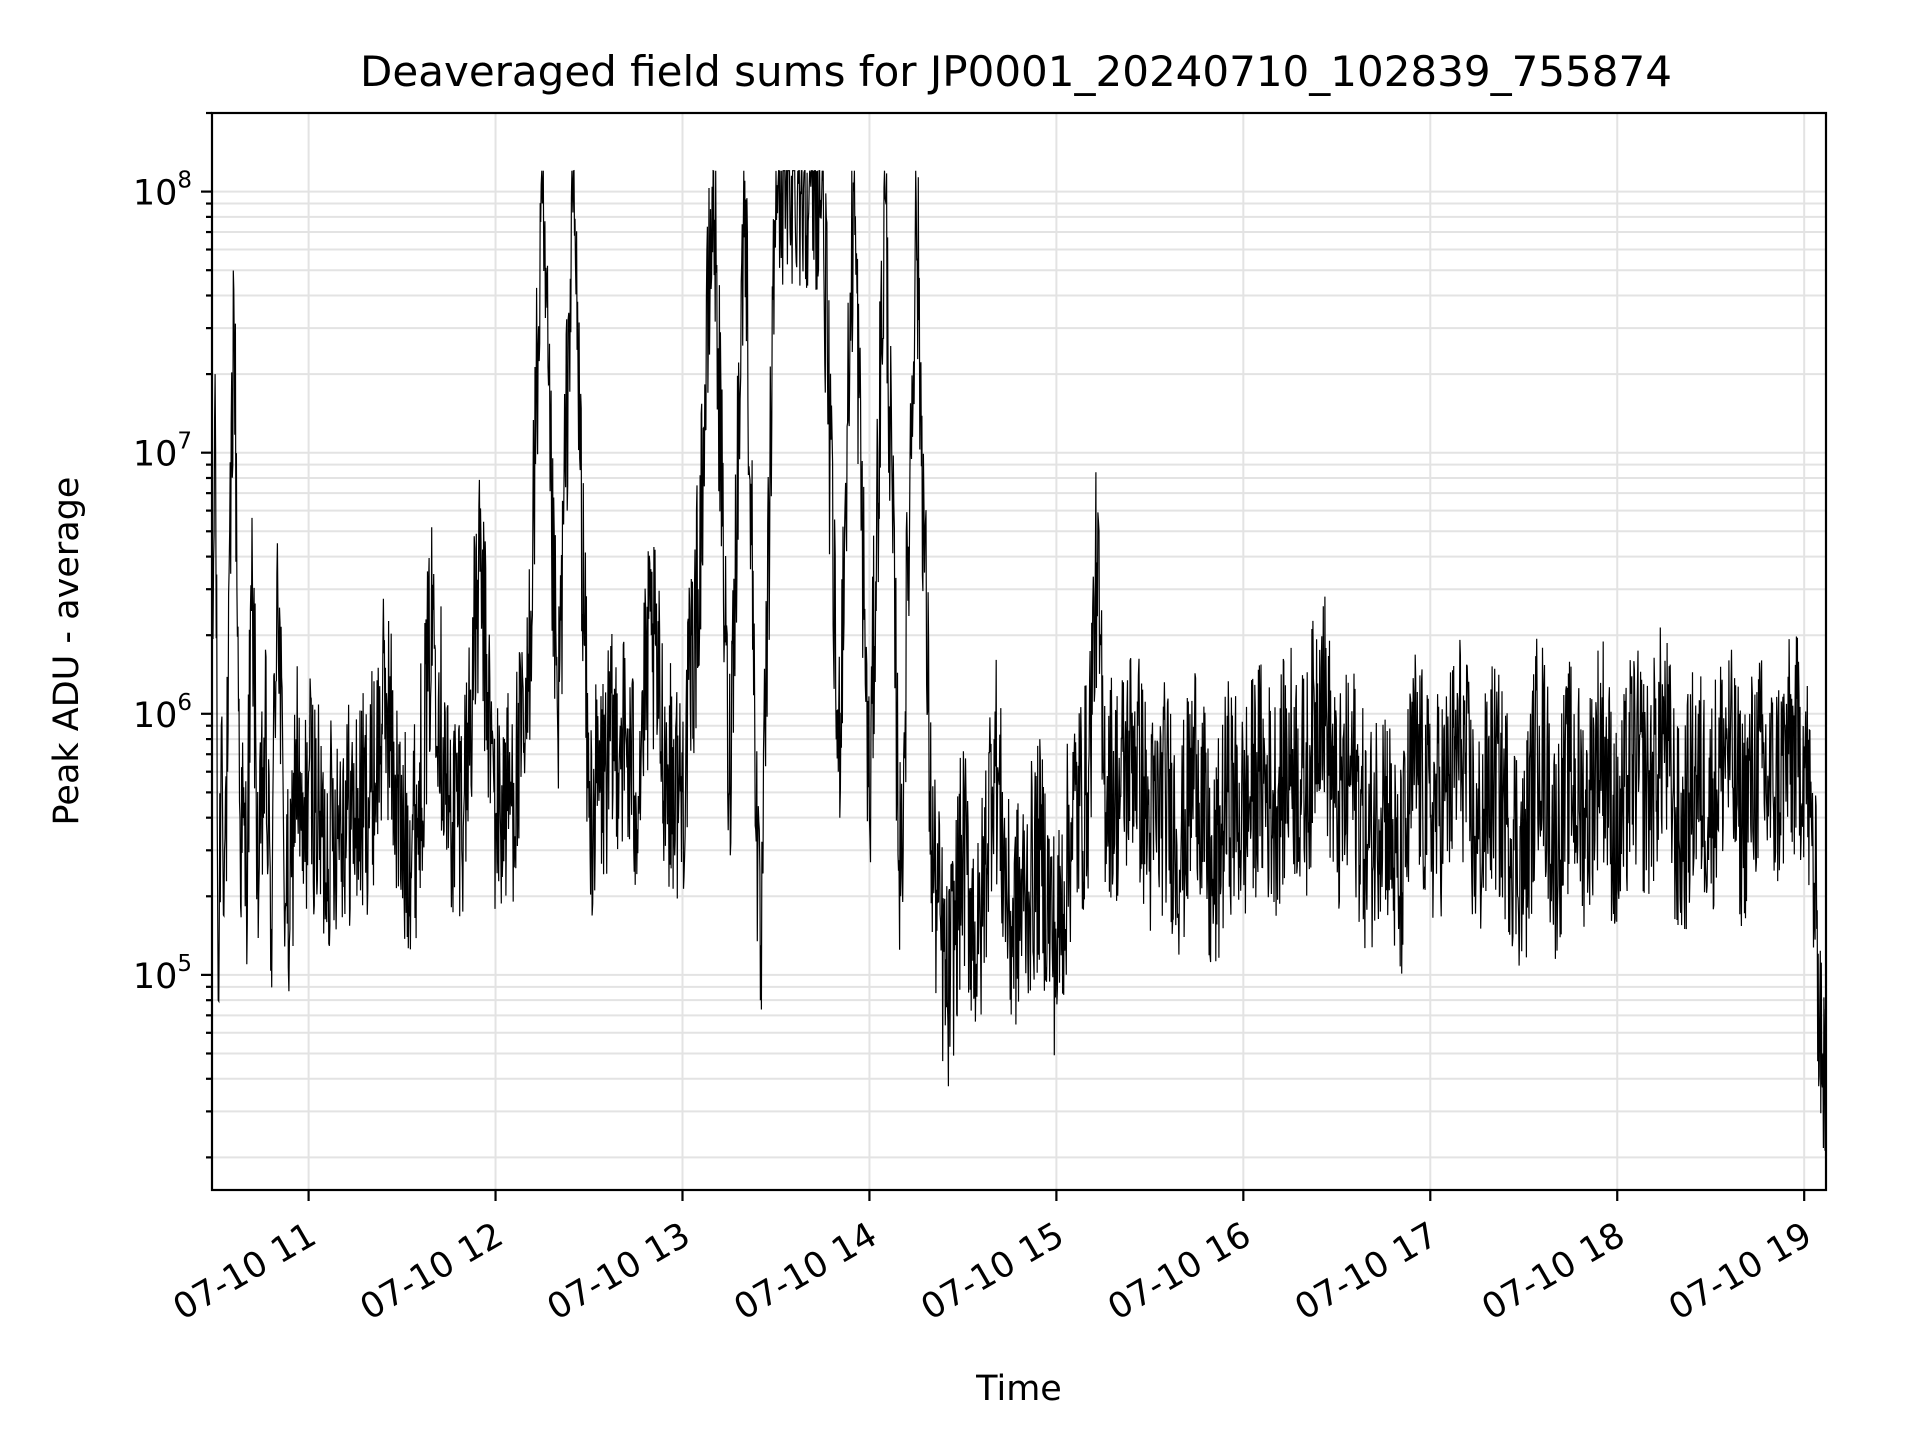 This screenshot has height=1440, width=1920. Describe the element at coordinates (172, 635) in the screenshot. I see `y-axis-ticks: 10⁵ 10⁶ 10⁷ 10⁸` at that location.